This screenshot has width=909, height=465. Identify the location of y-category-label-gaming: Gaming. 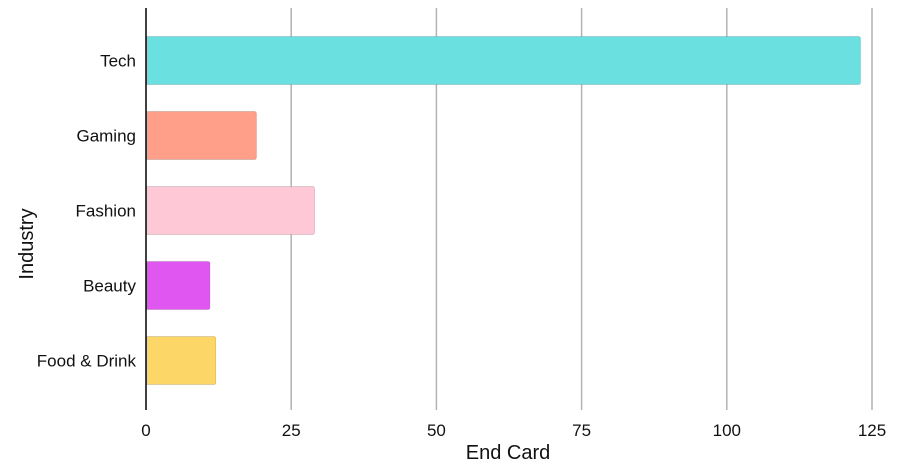
(106, 136).